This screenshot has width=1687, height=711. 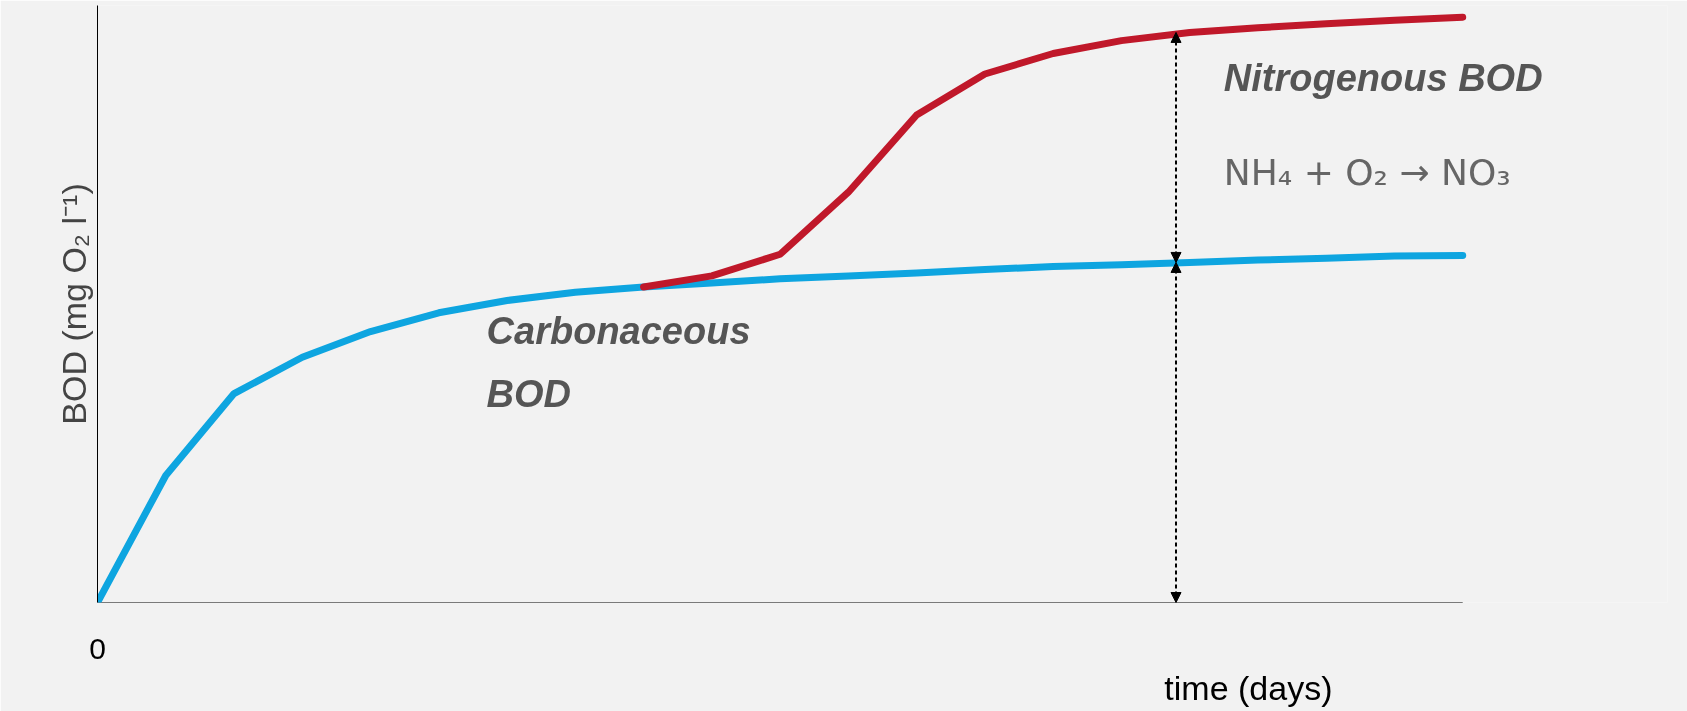 What do you see at coordinates (618, 363) in the screenshot?
I see `annotation: Carbonaceous BOD` at bounding box center [618, 363].